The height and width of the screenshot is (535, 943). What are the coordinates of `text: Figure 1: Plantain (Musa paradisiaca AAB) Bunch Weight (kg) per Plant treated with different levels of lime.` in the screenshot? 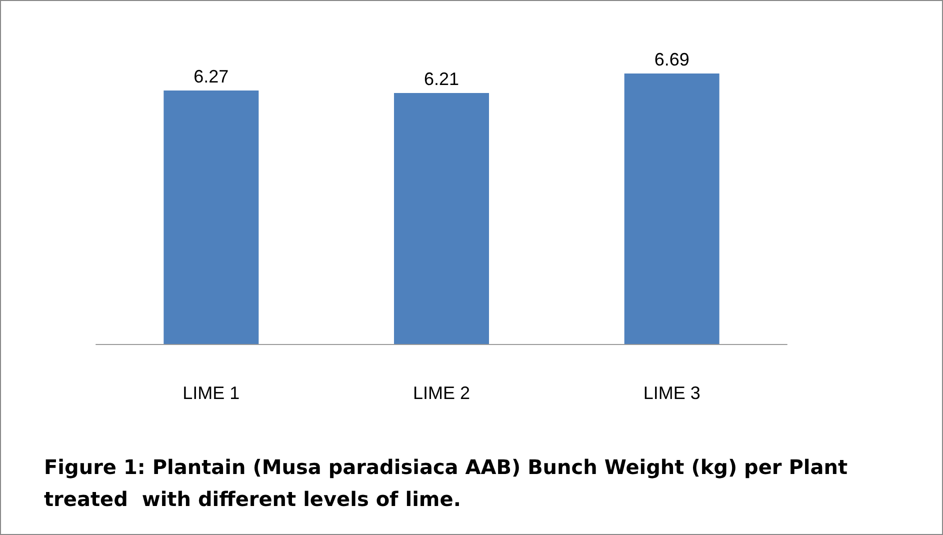 It's located at (449, 483).